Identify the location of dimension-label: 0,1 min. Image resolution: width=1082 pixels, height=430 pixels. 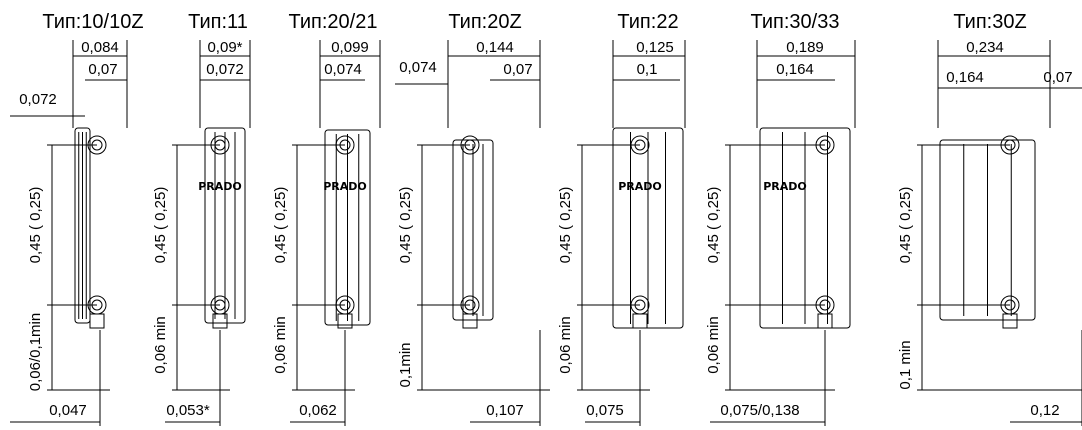
(905, 364).